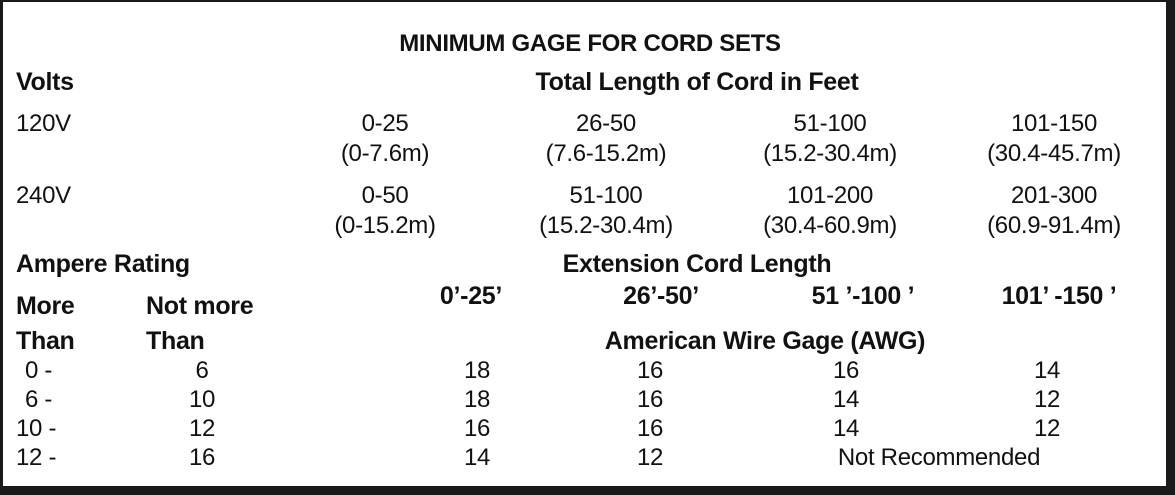 The width and height of the screenshot is (1175, 495). I want to click on length-column-header: 26’-50’, so click(661, 296).